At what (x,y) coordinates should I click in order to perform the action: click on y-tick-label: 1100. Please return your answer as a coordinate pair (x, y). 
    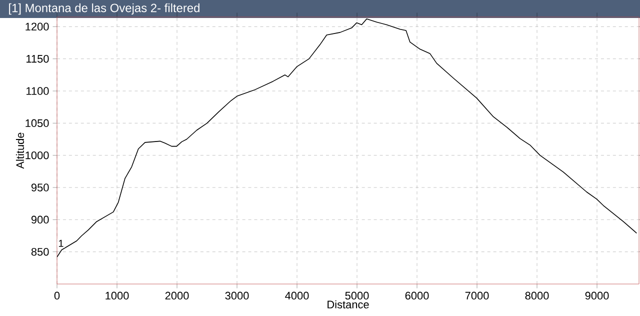
    Looking at the image, I should click on (37, 91).